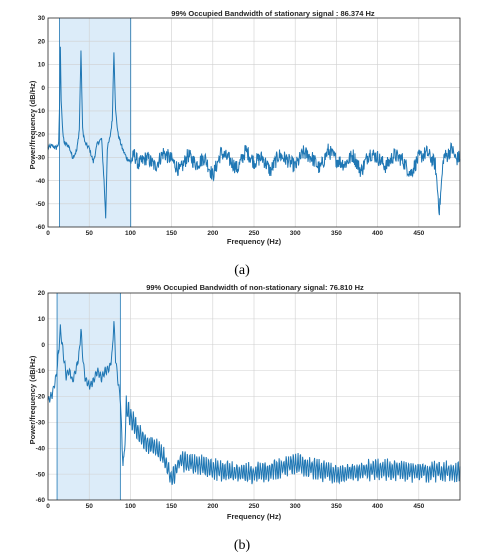 The width and height of the screenshot is (501, 557). I want to click on x-tick-labels-a: 0 50 100 150 200 250 300 350 400 450, so click(235, 233).